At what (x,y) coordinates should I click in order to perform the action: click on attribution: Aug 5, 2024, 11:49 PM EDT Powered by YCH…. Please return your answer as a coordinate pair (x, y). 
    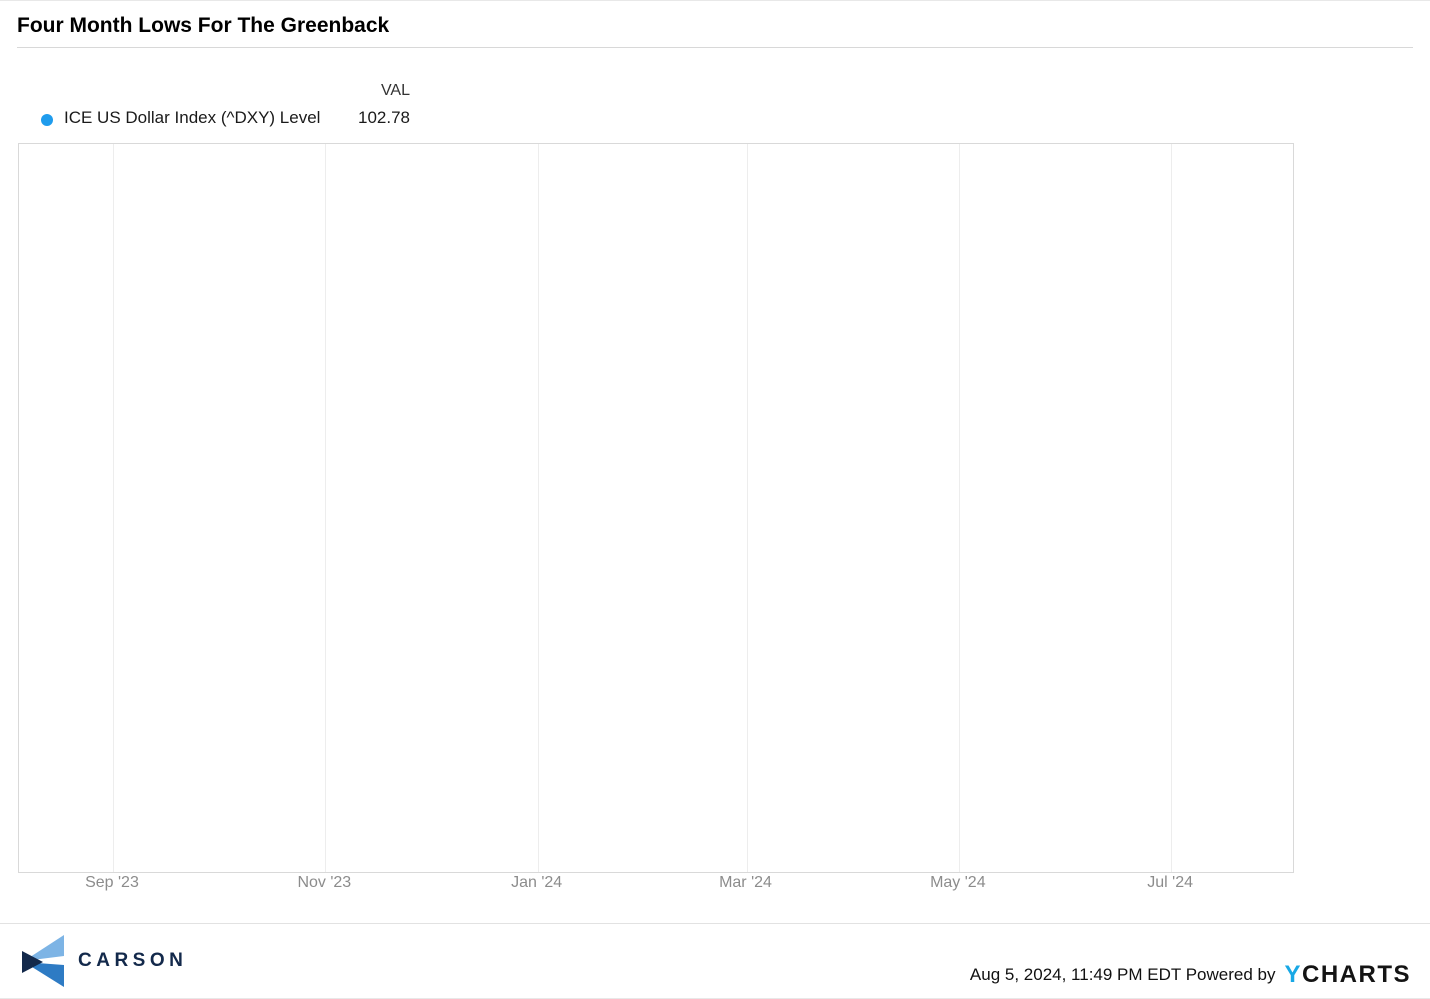
    Looking at the image, I should click on (1190, 975).